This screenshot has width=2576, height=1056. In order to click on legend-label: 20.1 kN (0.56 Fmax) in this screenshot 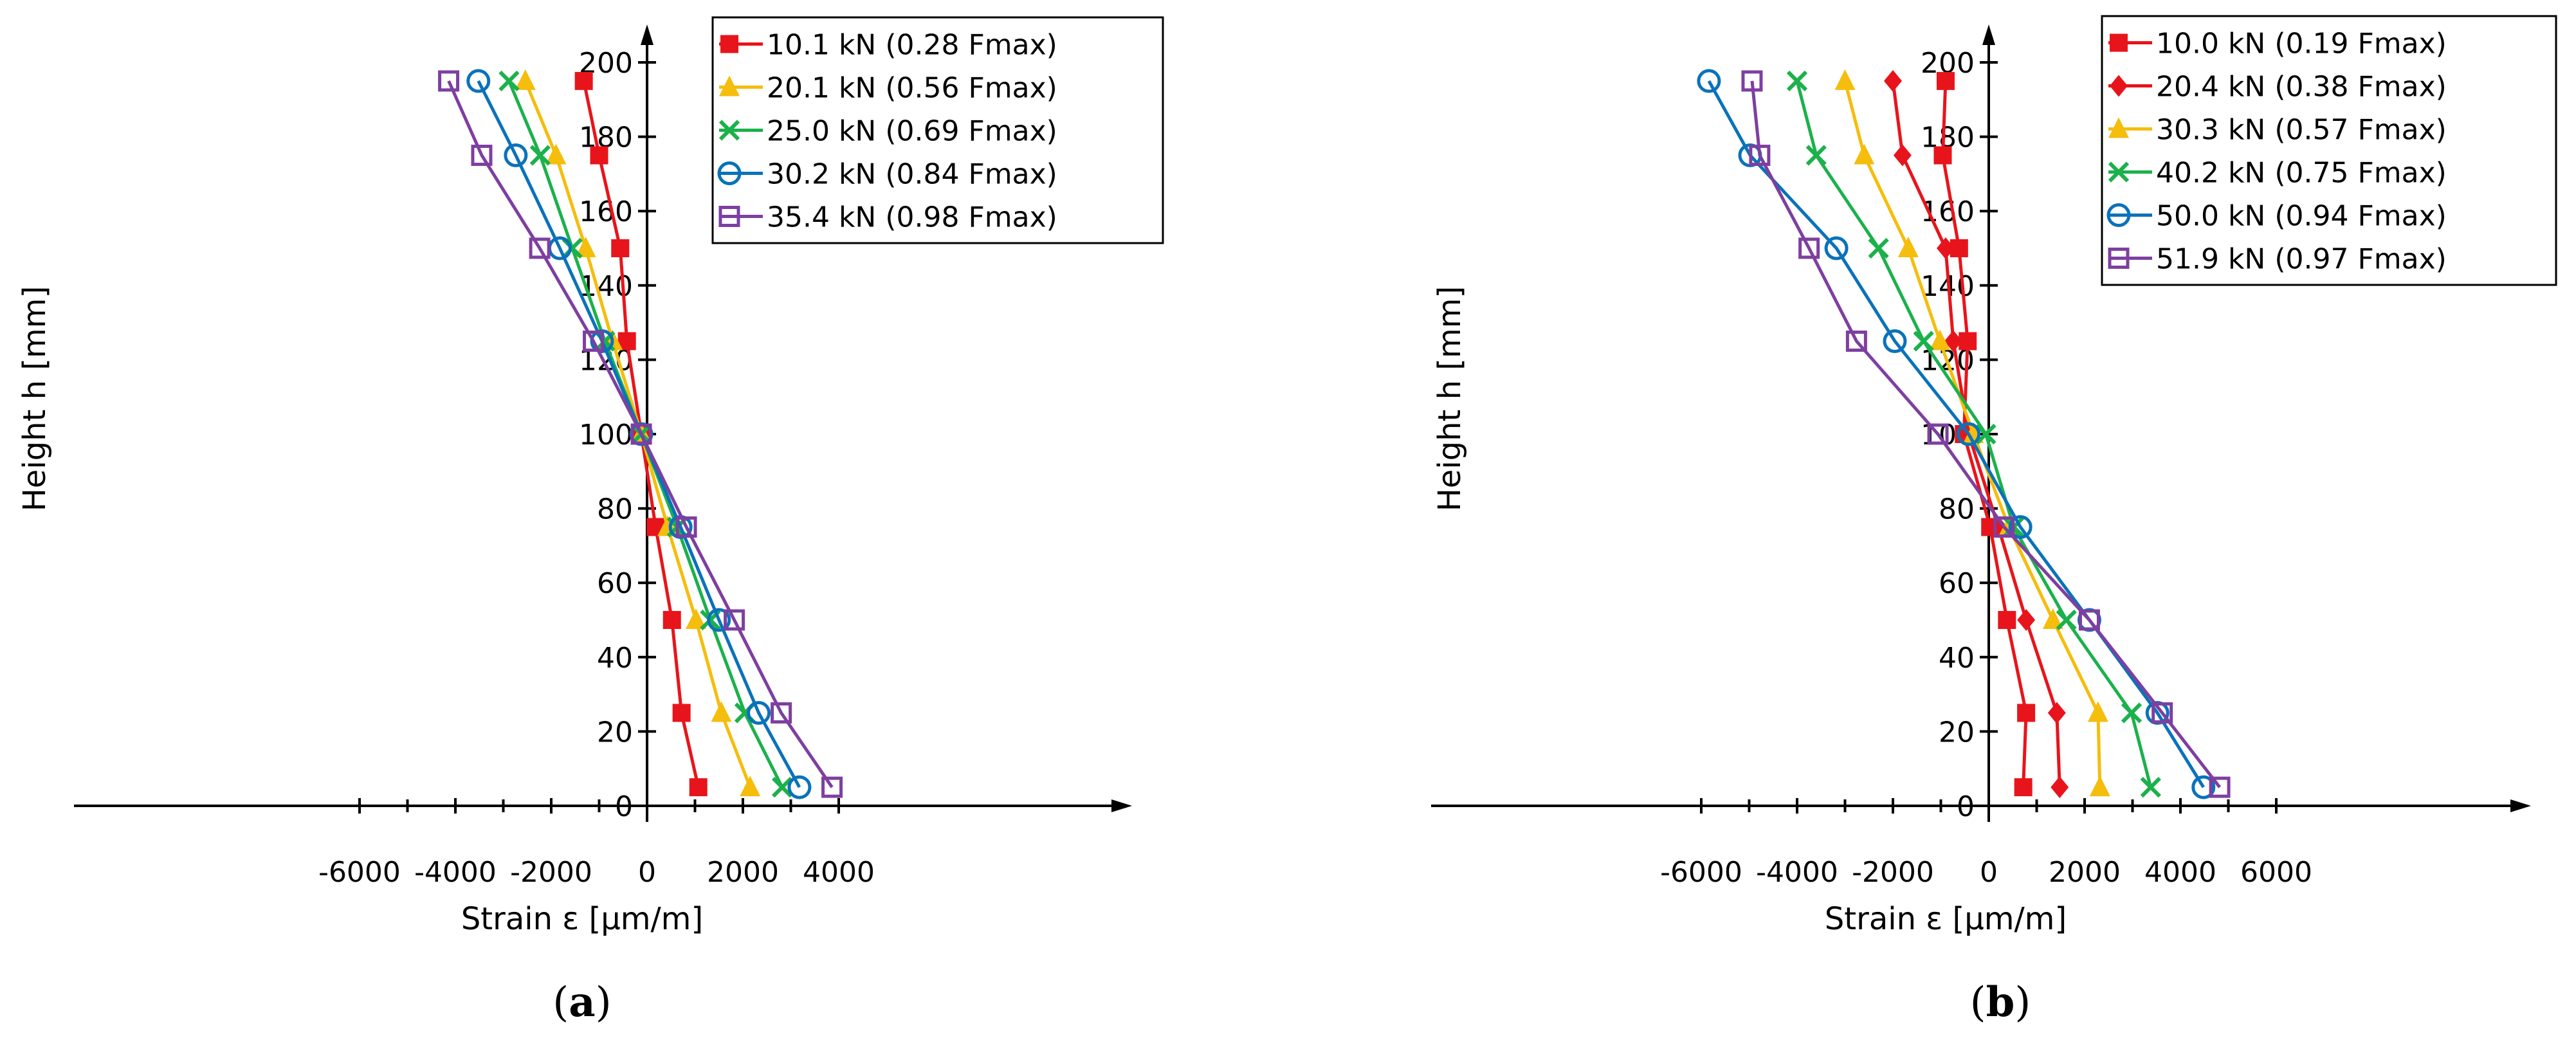, I will do `click(912, 89)`.